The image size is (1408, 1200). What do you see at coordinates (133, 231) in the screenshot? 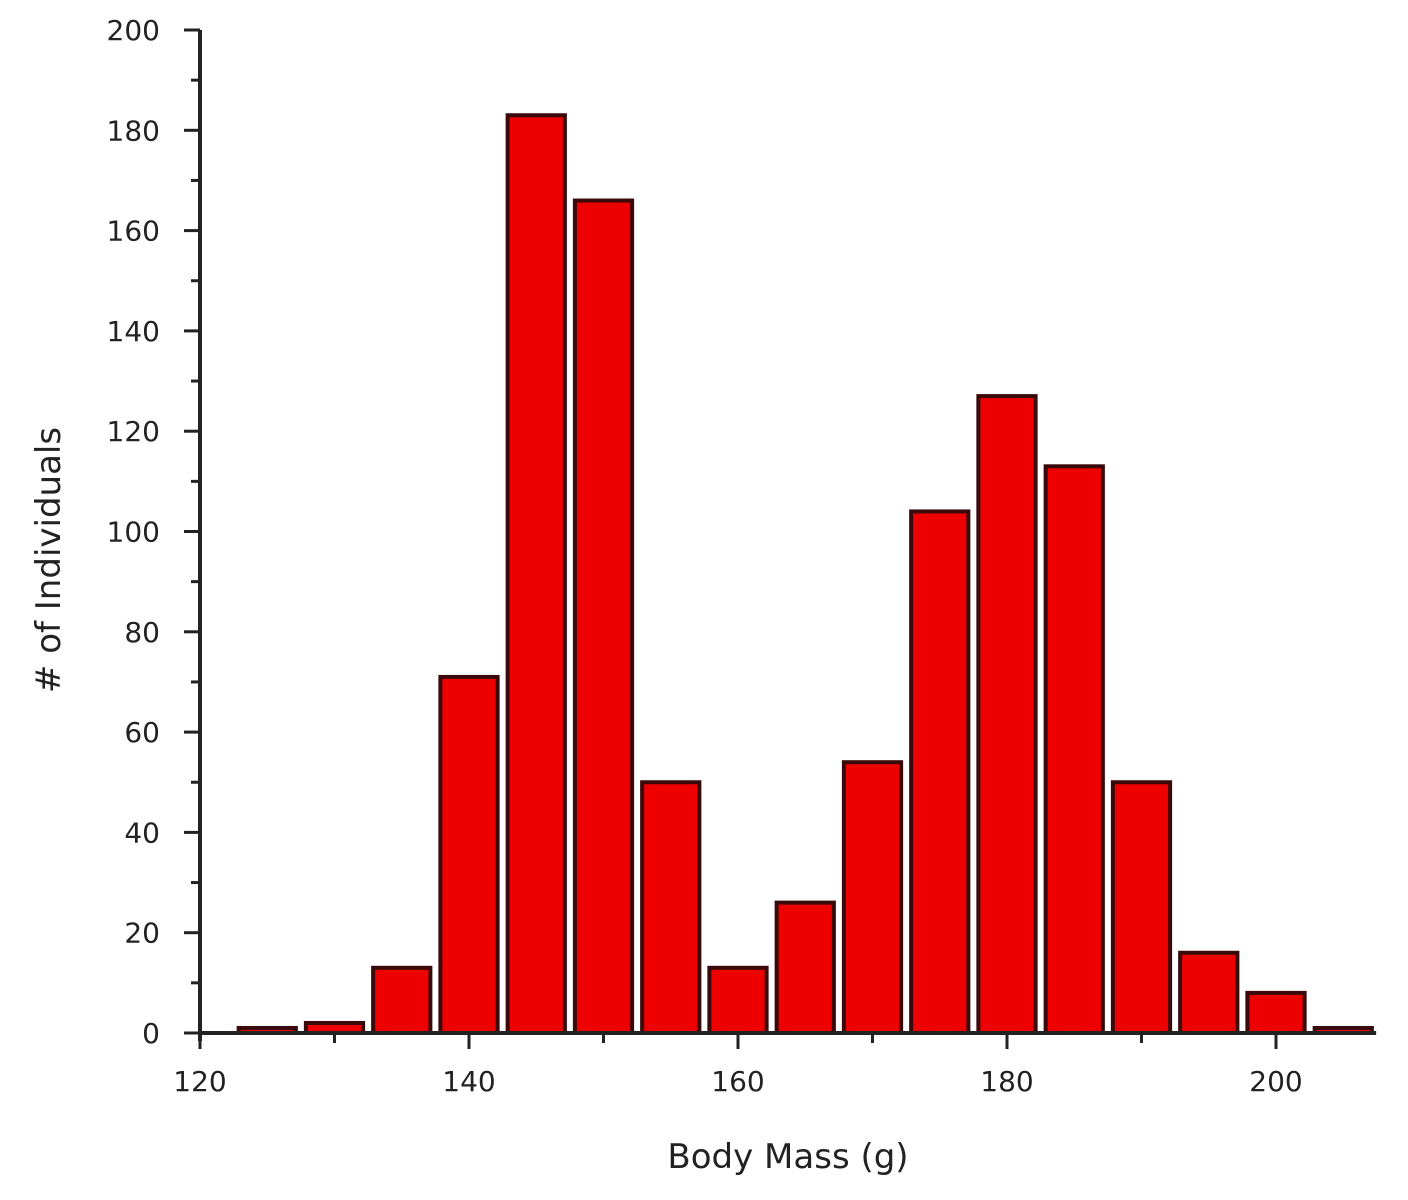
I see `y-tick-label: 160` at bounding box center [133, 231].